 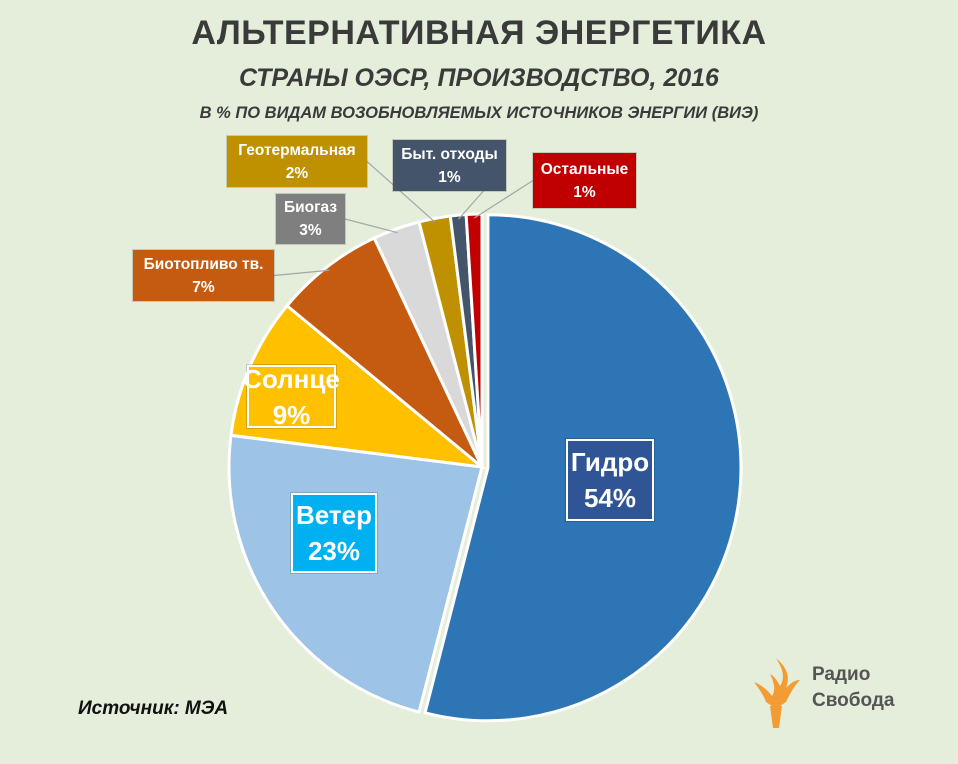 What do you see at coordinates (310, 207) in the screenshot?
I see `slice-name: Биогаз` at bounding box center [310, 207].